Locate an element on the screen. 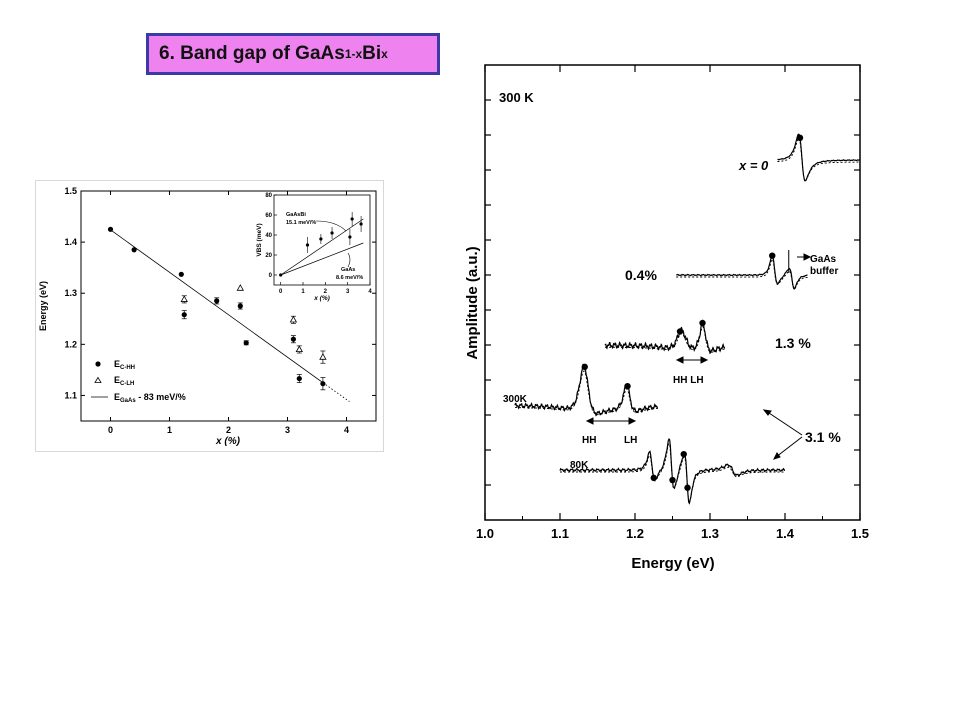 This screenshot has height=720, width=960. legend-marker-lh is located at coordinates (98, 379).